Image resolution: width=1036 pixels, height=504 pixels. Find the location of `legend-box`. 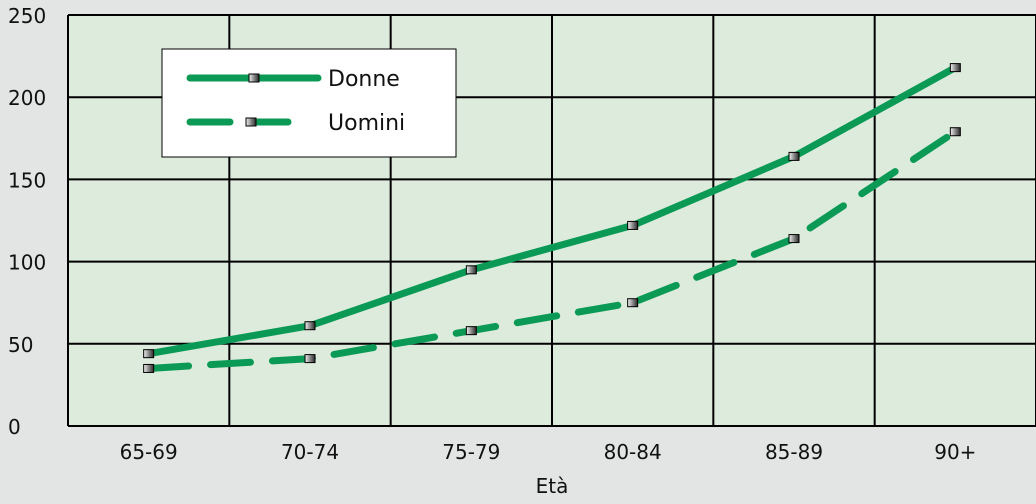

legend-box is located at coordinates (309, 103).